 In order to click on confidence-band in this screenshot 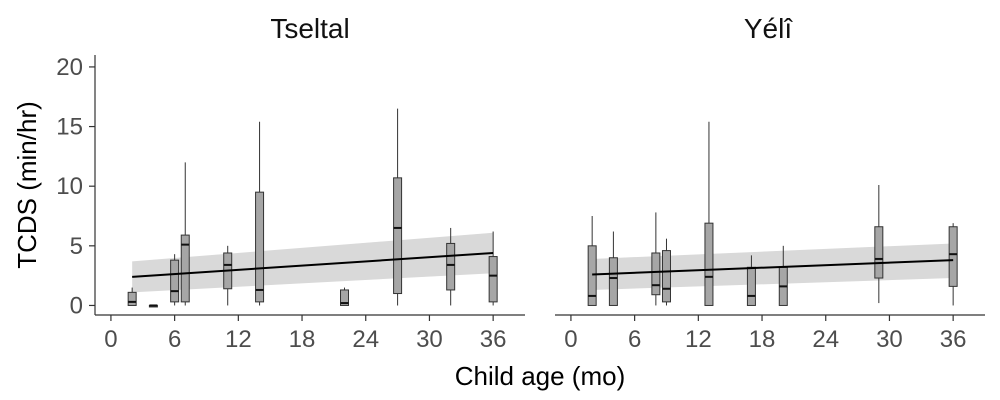, I will do `click(313, 262)`.